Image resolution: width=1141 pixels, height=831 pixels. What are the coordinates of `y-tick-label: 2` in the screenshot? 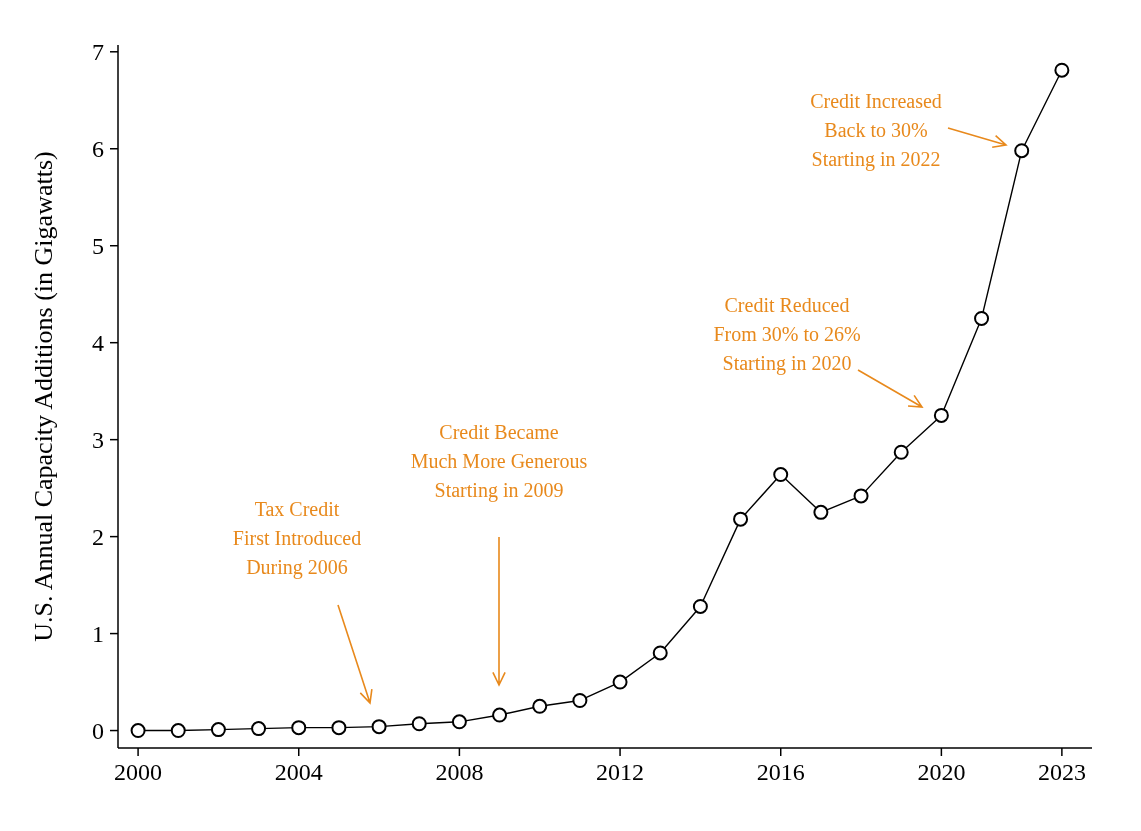 It's located at (98, 537).